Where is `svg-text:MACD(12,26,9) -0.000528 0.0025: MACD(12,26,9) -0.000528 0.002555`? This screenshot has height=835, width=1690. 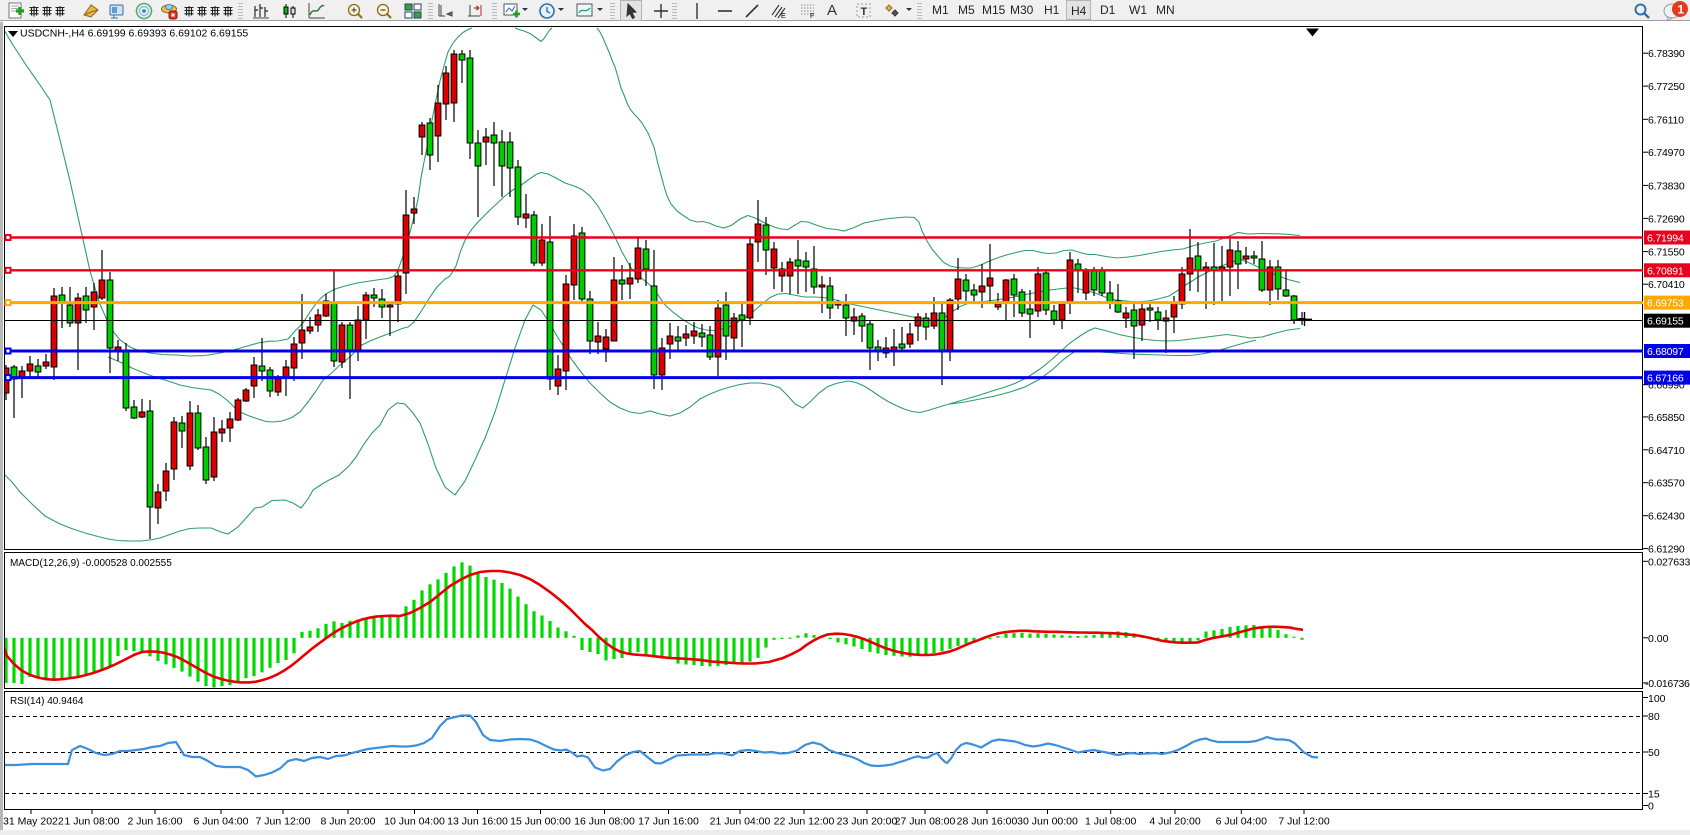 svg-text:MACD(12,26,9) -0.000528 0.0025: MACD(12,26,9) -0.000528 0.002555 is located at coordinates (91, 563).